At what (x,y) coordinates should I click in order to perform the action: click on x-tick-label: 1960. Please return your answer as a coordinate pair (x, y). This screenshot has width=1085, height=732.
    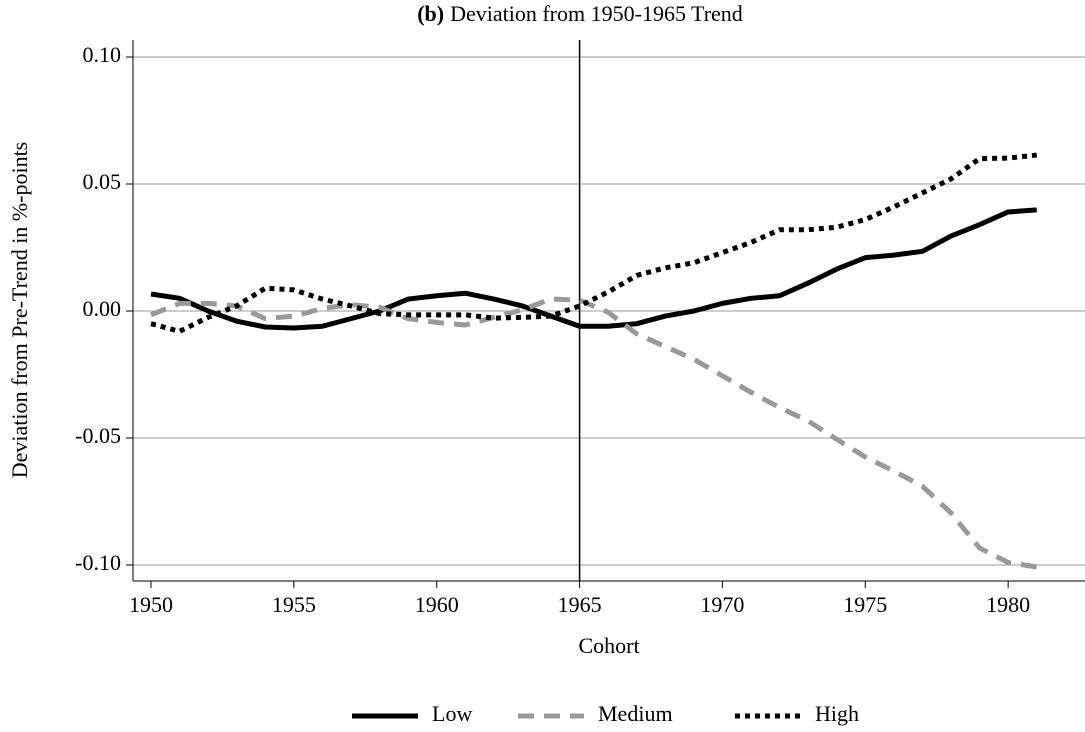
    Looking at the image, I should click on (437, 604).